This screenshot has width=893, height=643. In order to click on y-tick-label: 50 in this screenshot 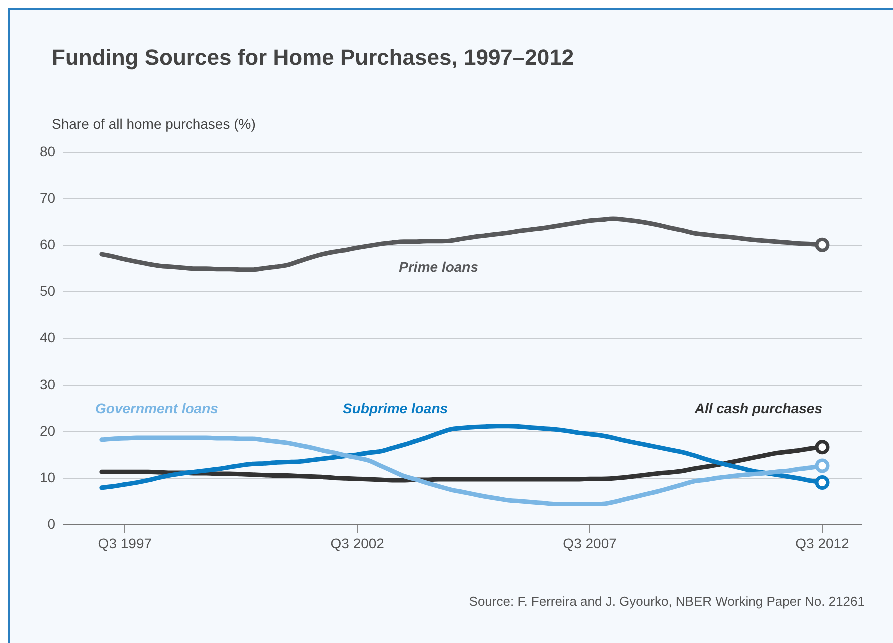, I will do `click(48, 291)`.